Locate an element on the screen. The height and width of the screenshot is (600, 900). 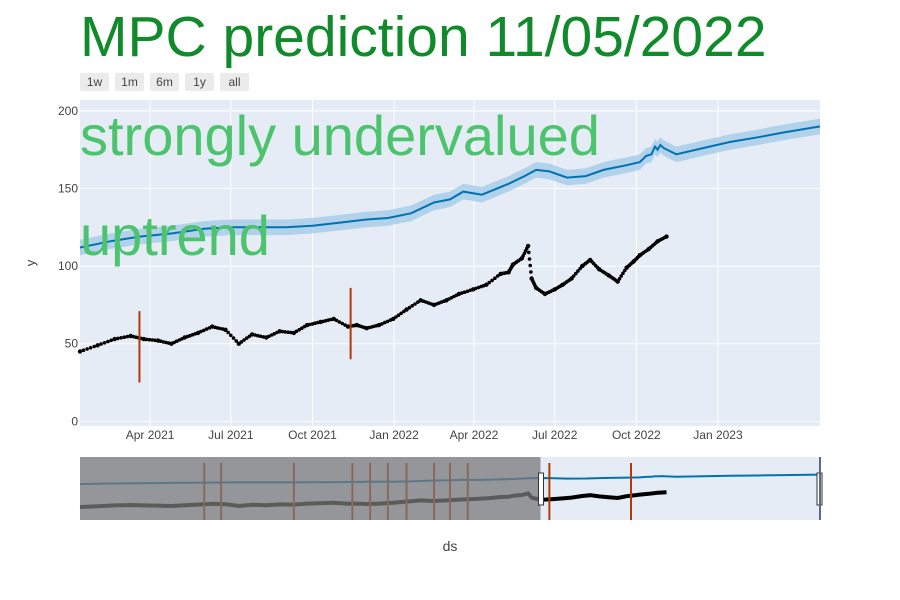
range-button-6m: 6m is located at coordinates (164, 82).